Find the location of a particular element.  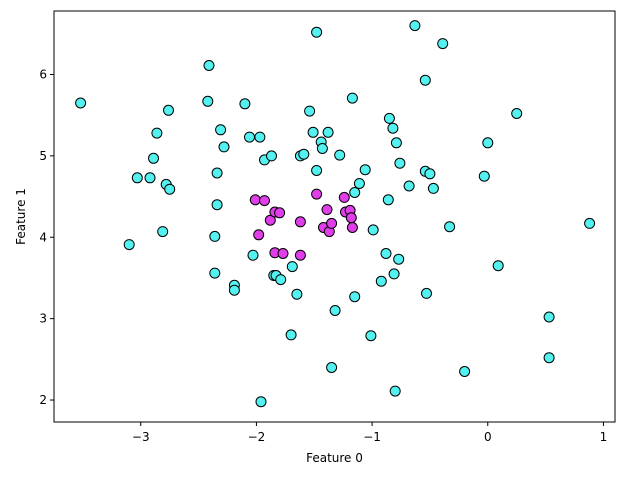

y-tick-label: 2 is located at coordinates (43, 400).